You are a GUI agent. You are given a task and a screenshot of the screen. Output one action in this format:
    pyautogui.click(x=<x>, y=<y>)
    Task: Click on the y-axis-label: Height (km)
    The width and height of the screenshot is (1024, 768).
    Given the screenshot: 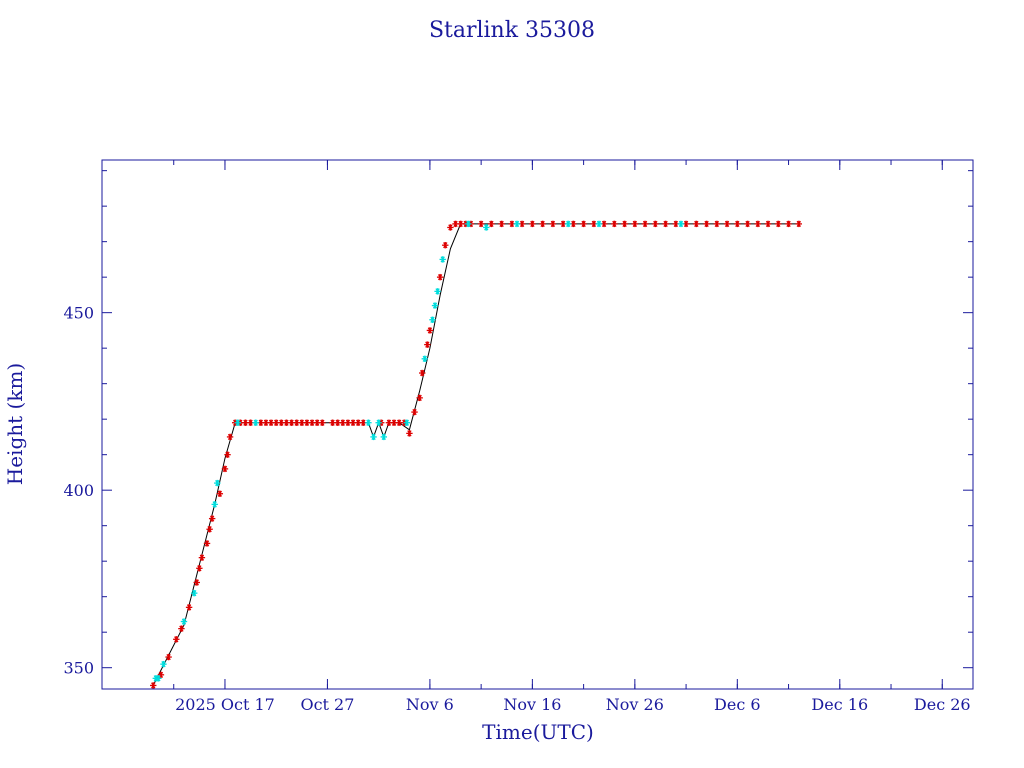 What is the action you would take?
    pyautogui.click(x=15, y=424)
    